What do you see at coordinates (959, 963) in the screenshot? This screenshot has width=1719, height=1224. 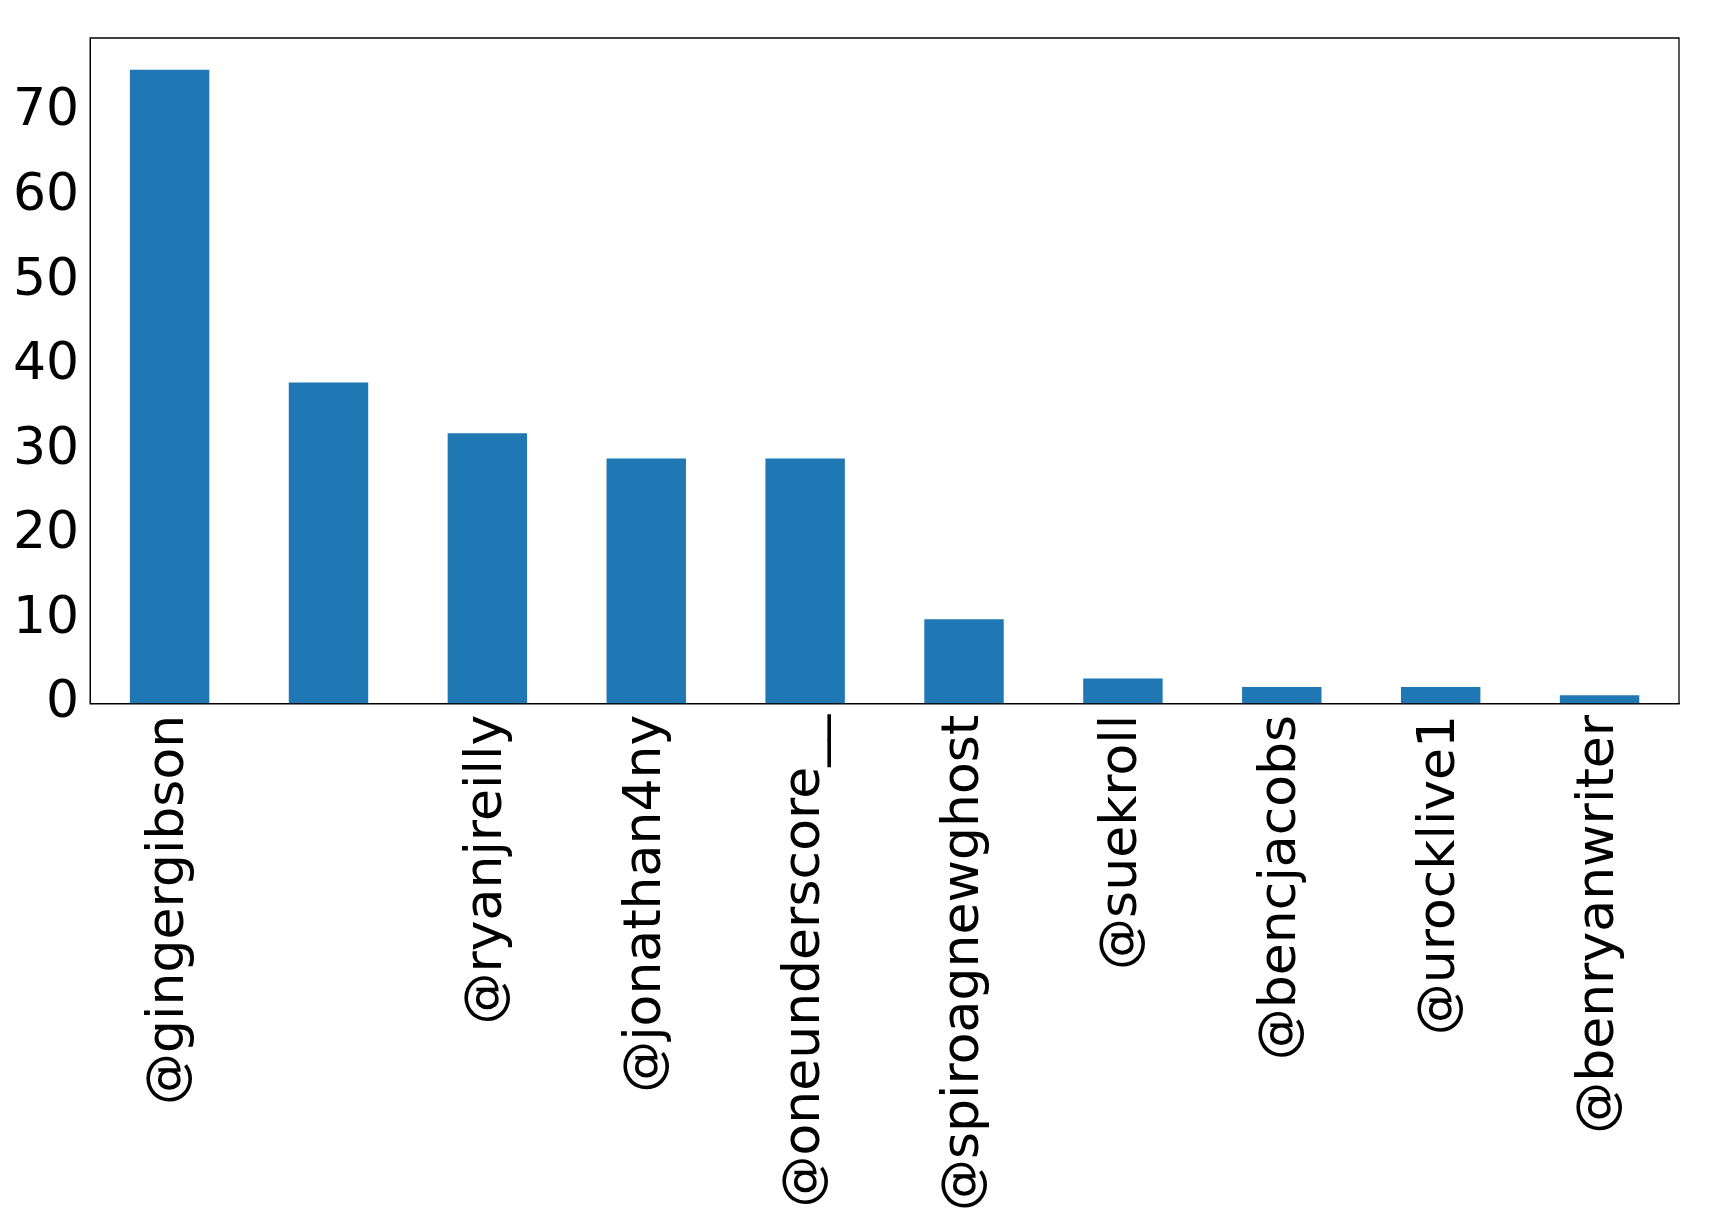 I see `x-tick-label: @spiroagnewghost` at bounding box center [959, 963].